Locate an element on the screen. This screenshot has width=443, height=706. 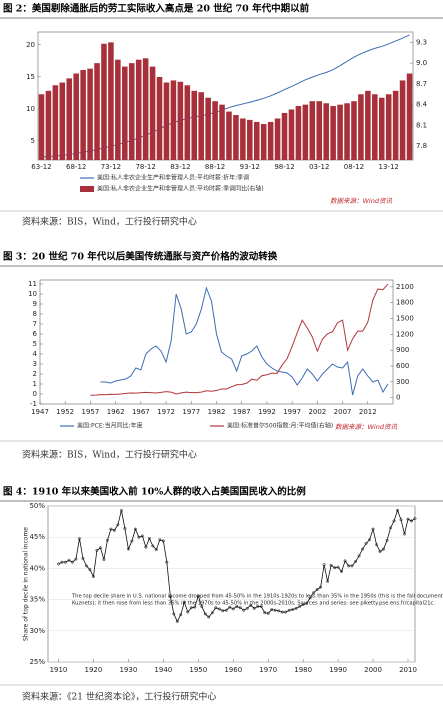
y-tick-label: 35% is located at coordinates (37, 600).